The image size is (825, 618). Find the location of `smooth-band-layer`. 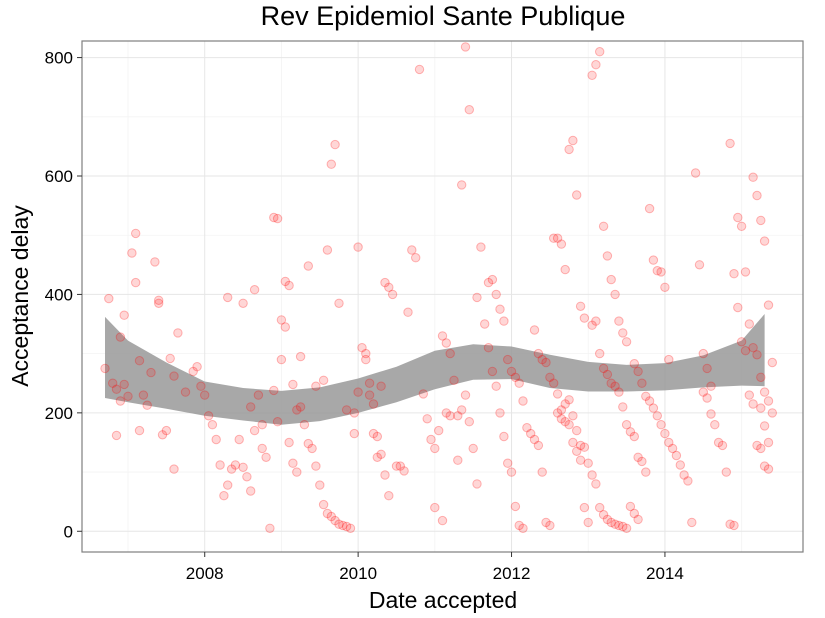

smooth-band-layer is located at coordinates (435, 369).